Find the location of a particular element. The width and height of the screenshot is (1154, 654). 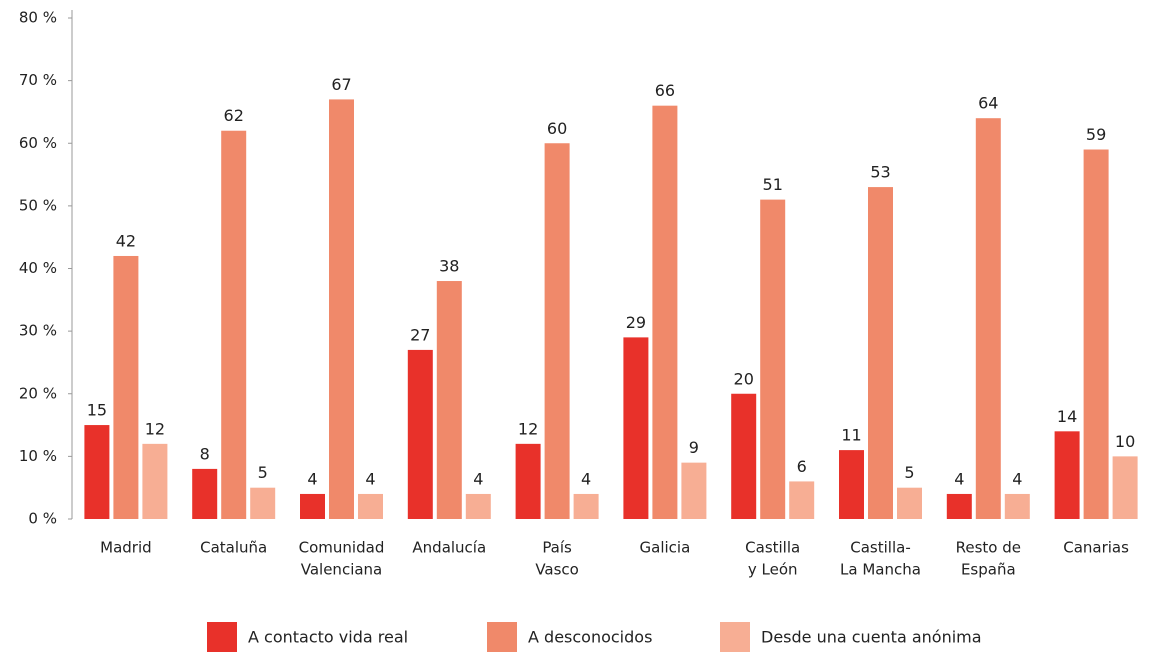

x-tick-label: Resto de is located at coordinates (988, 548).